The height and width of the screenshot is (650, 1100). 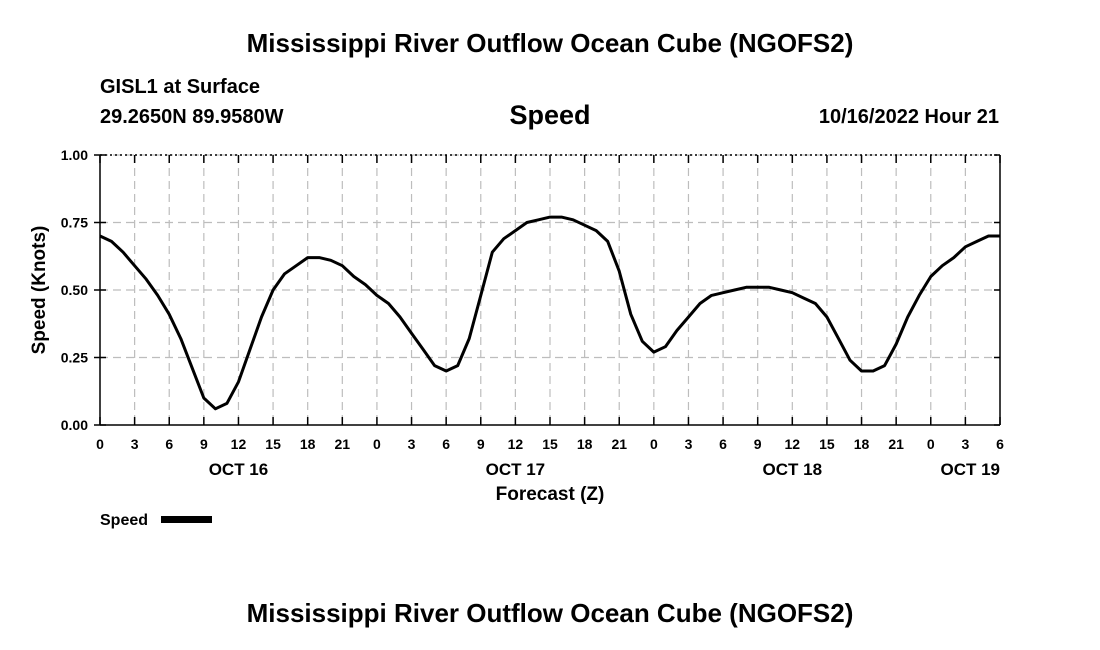 I want to click on y-tick-label: 0.50, so click(x=74, y=290).